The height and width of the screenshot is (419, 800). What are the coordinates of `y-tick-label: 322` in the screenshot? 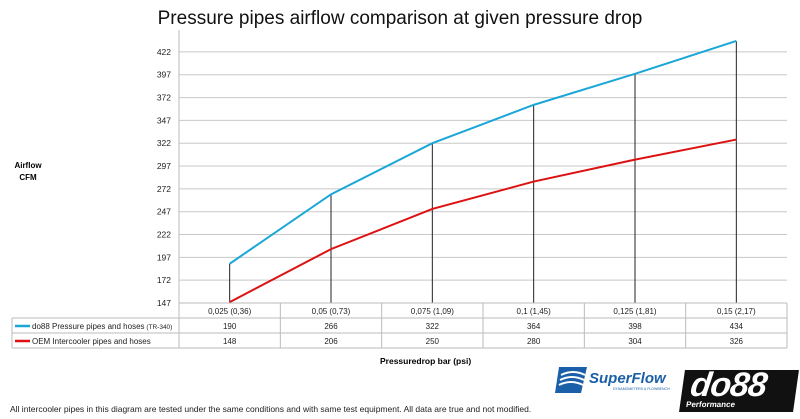 It's located at (164, 143).